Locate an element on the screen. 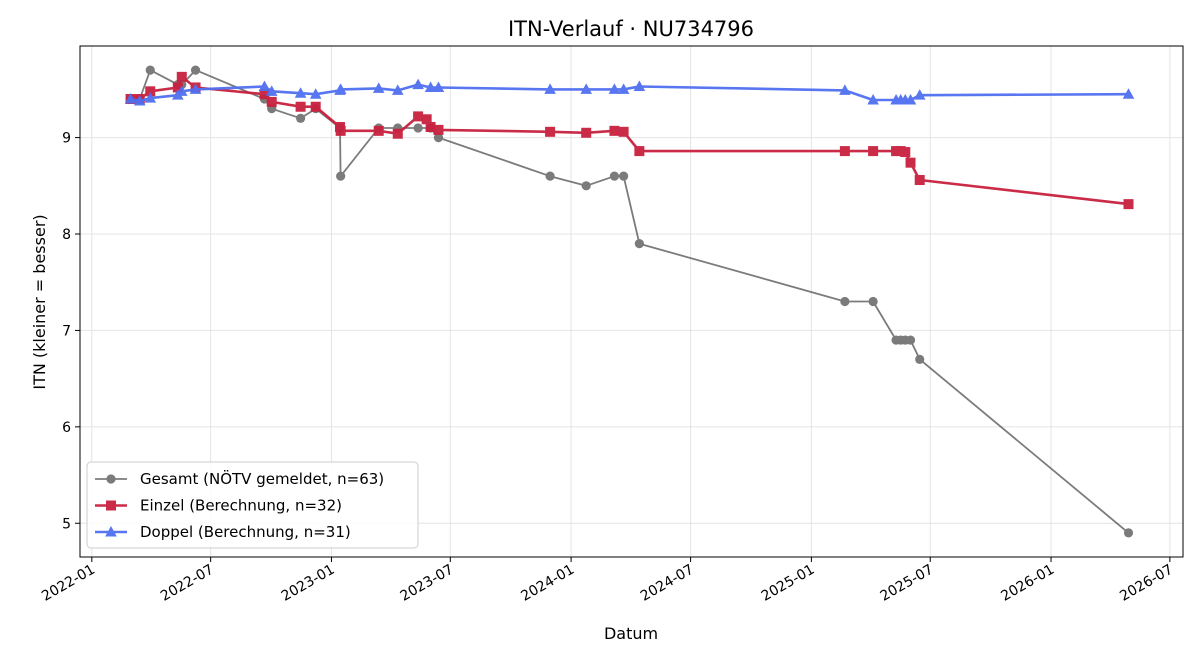 The image size is (1200, 660). x-tick-label: 2023-07 is located at coordinates (427, 583).